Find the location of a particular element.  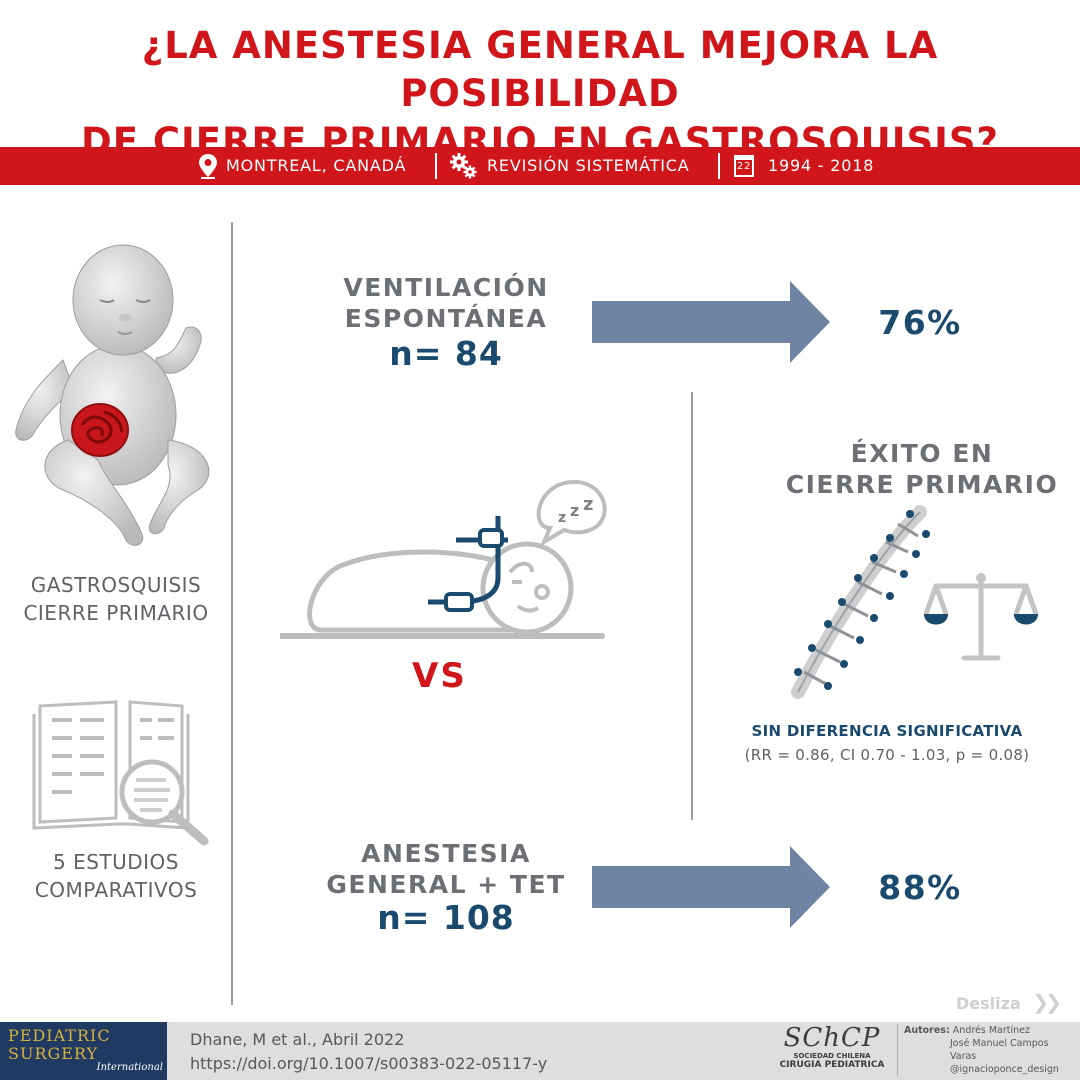

right-divider is located at coordinates (692, 606).